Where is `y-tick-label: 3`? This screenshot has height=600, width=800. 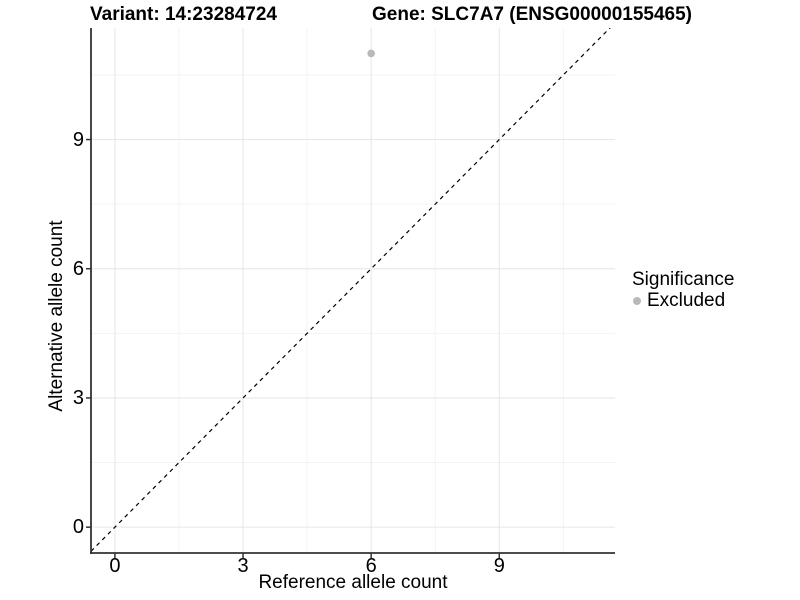
y-tick-label: 3 is located at coordinates (78, 397).